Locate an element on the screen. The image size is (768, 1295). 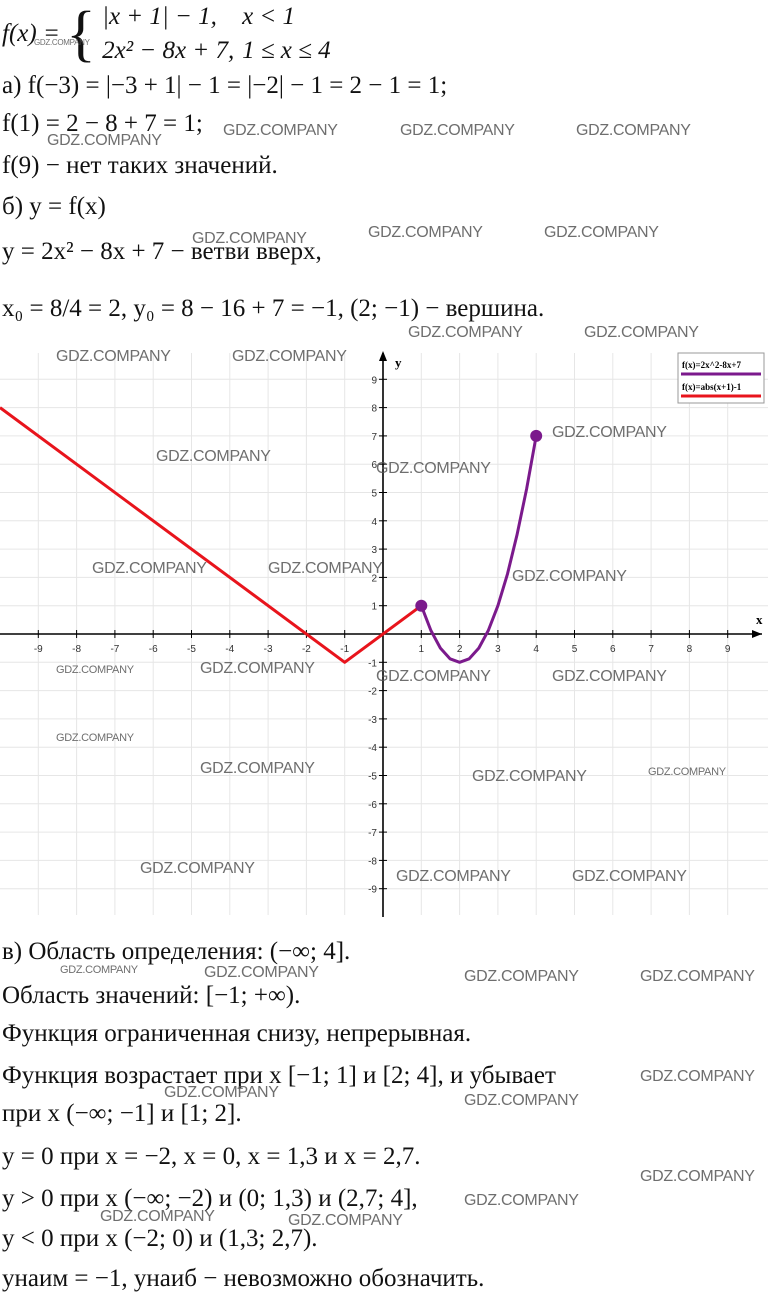
line-negative: y < 0 при x (−2; 0) и (1,3; 2,7). is located at coordinates (160, 1238).